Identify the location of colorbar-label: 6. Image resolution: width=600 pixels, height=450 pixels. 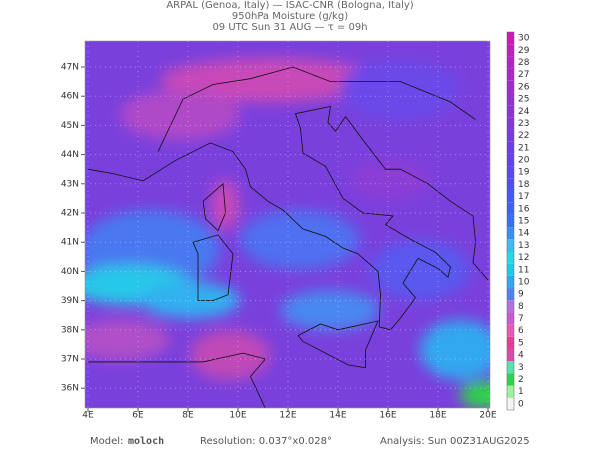
(521, 331).